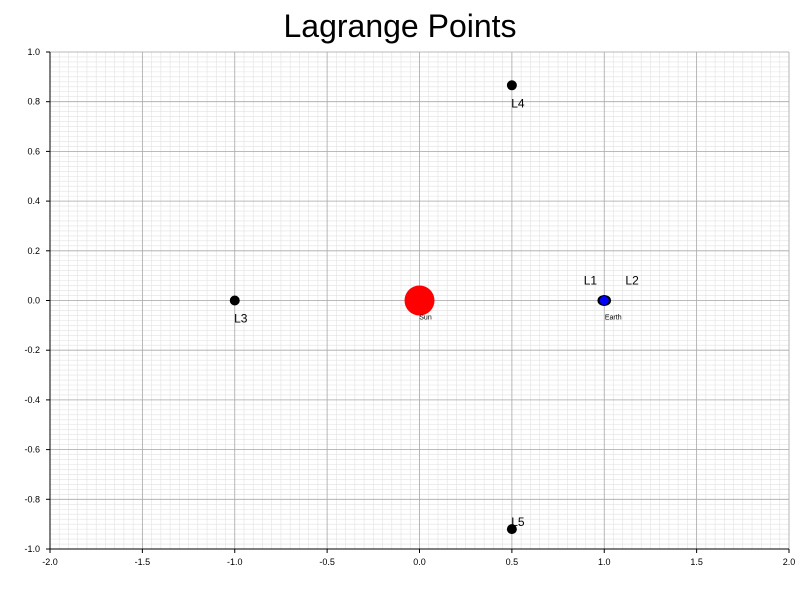 This screenshot has height=600, width=800. I want to click on x-tick-label: 1.0, so click(604, 562).